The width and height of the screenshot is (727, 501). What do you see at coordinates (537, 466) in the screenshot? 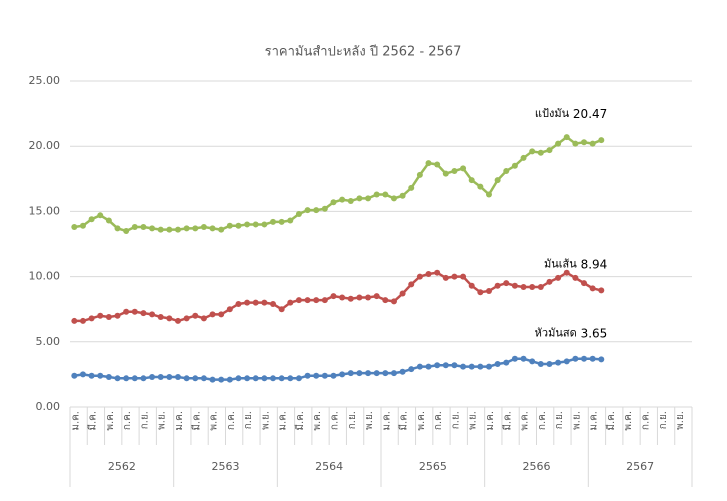
I see `year-label: 2566` at bounding box center [537, 466].